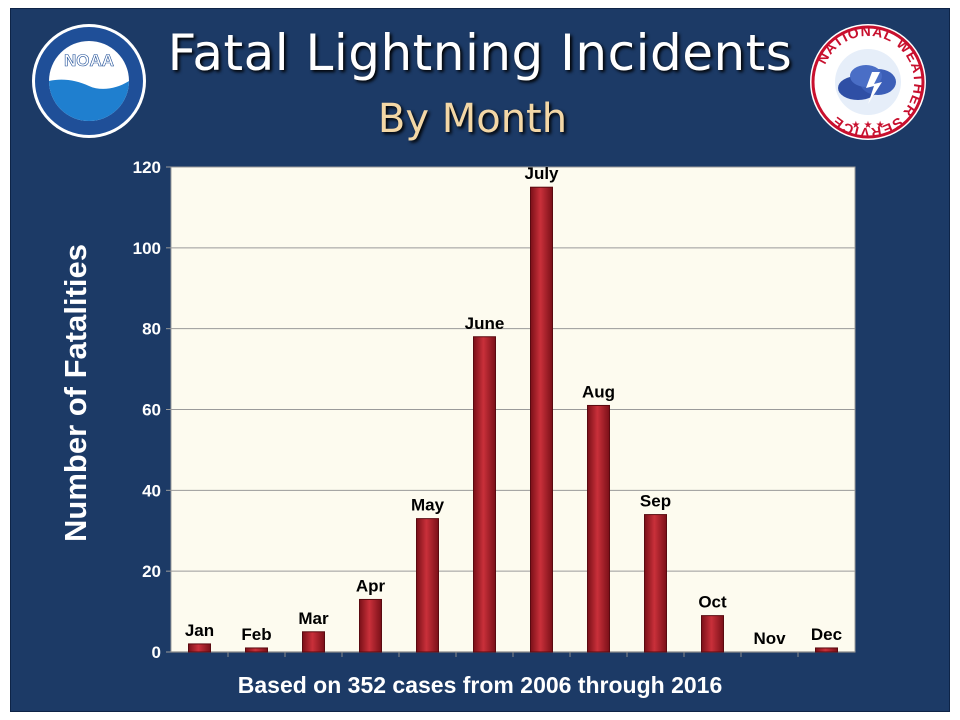  I want to click on bar-mar, so click(313, 642).